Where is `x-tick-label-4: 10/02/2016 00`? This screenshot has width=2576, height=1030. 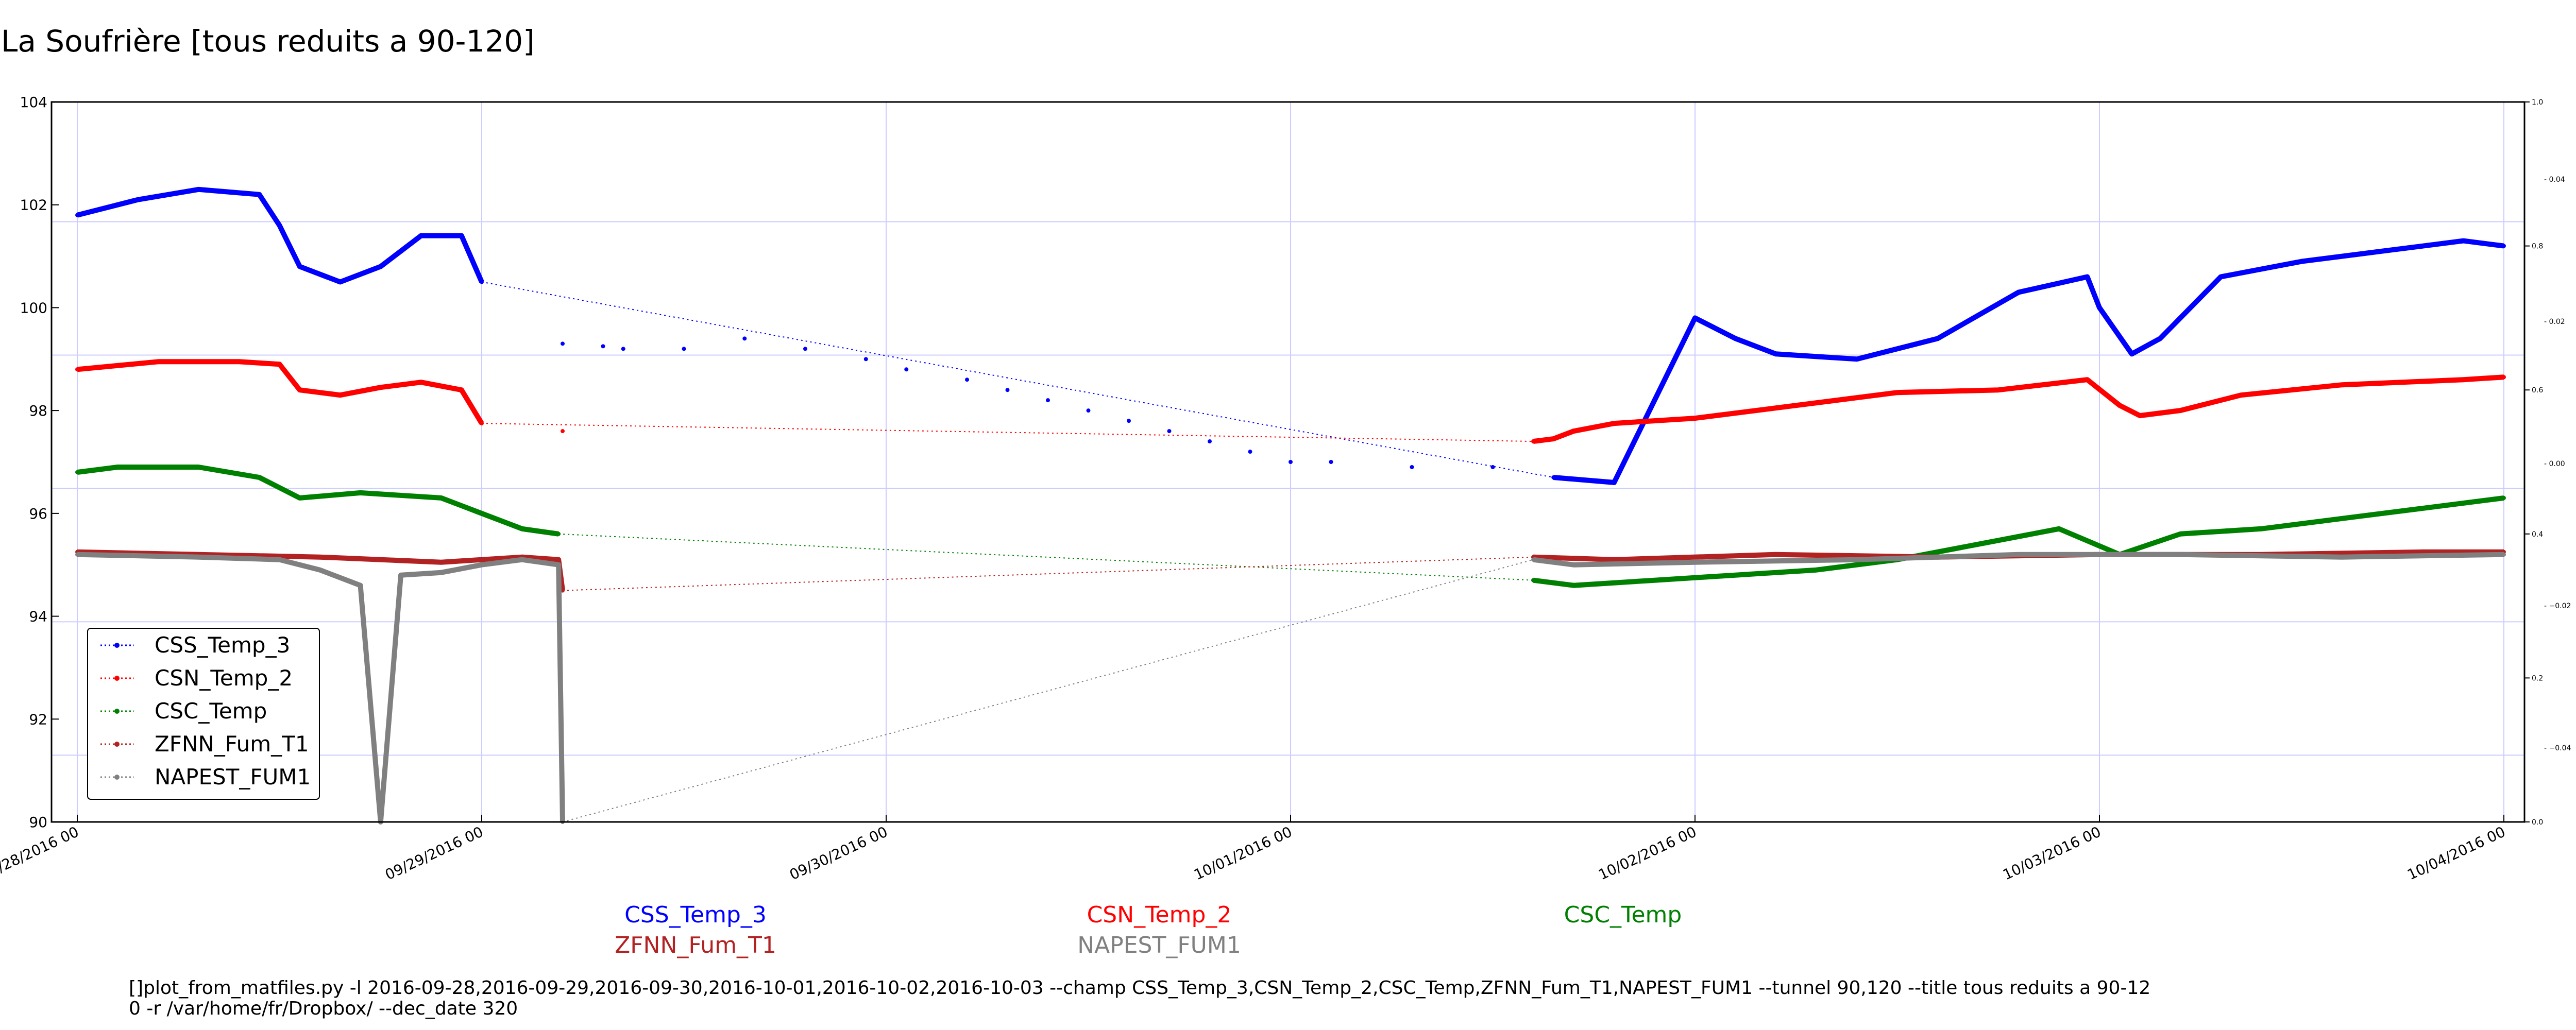 x-tick-label-4: 10/02/2016 00 is located at coordinates (1647, 853).